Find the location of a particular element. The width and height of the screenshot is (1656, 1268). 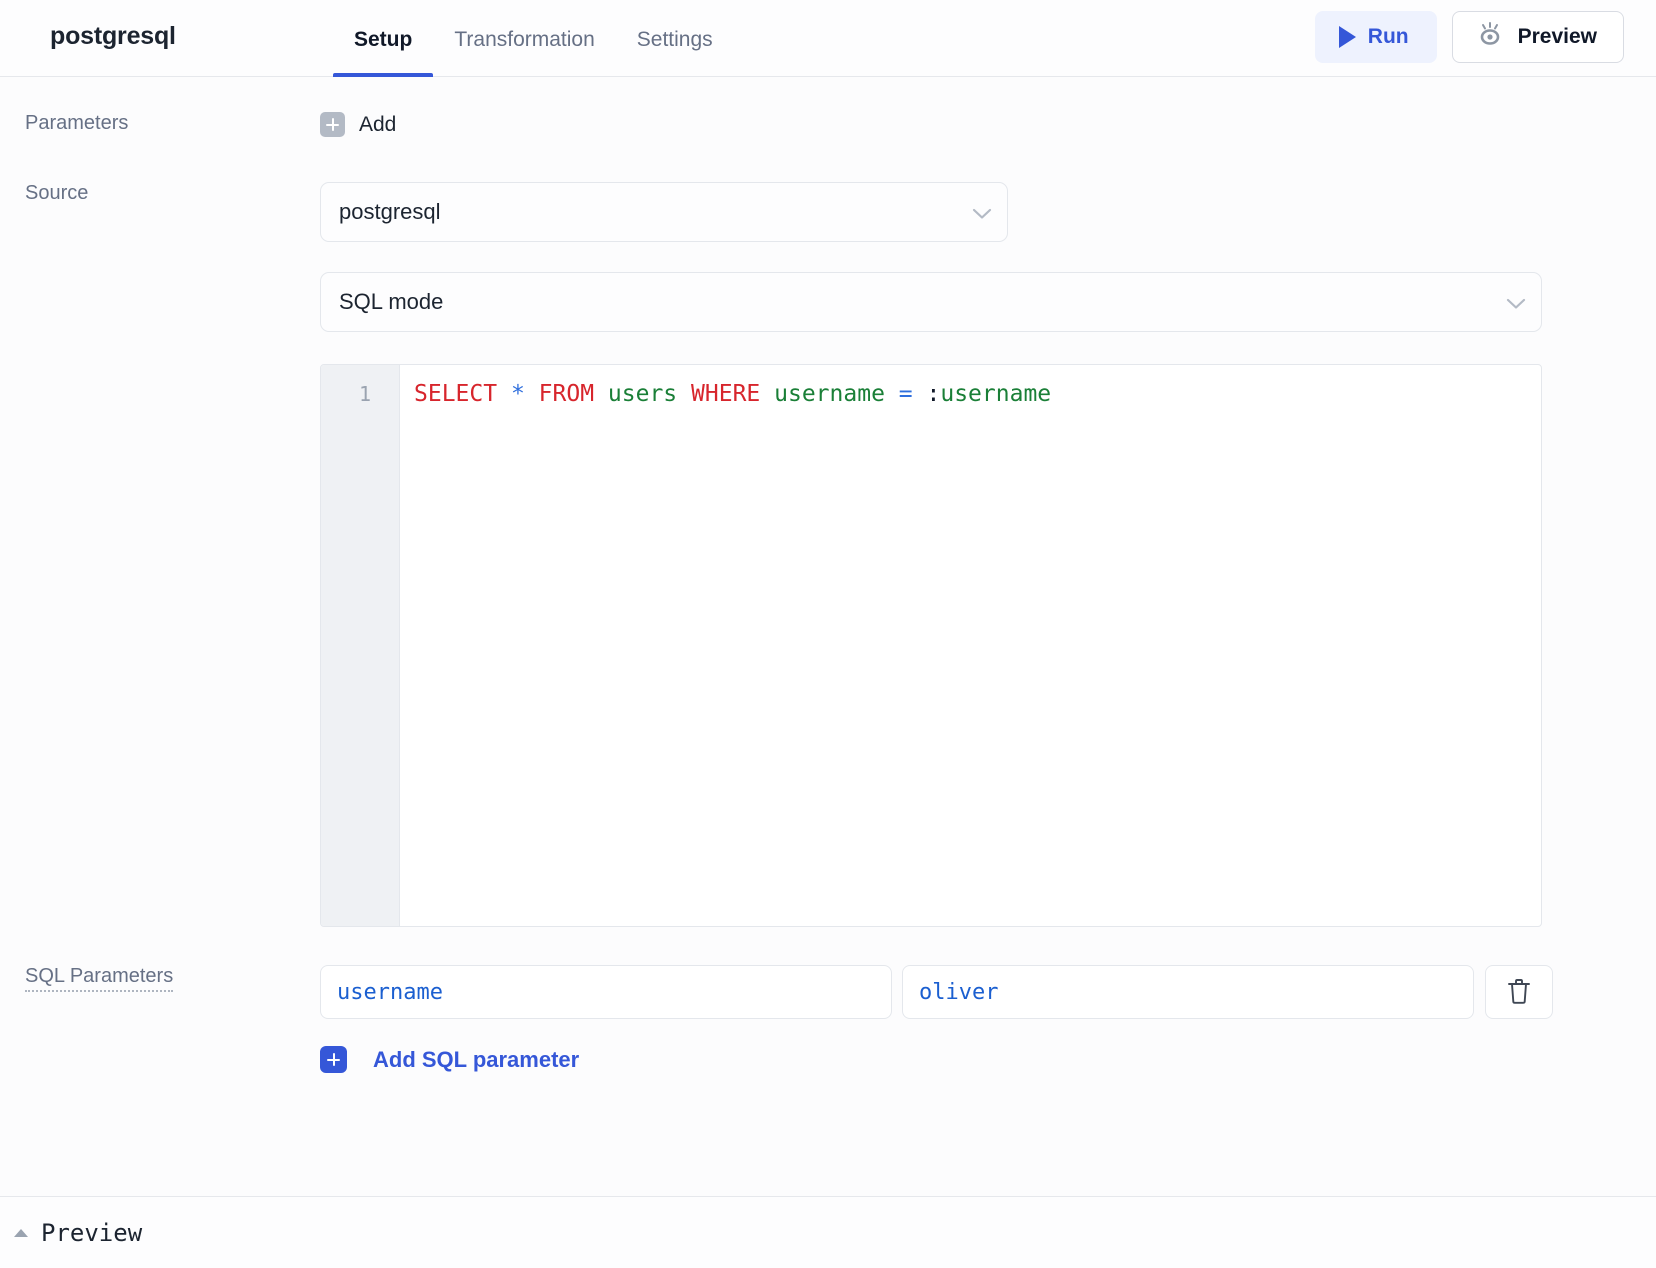

run-button-label: Run is located at coordinates (1388, 36).